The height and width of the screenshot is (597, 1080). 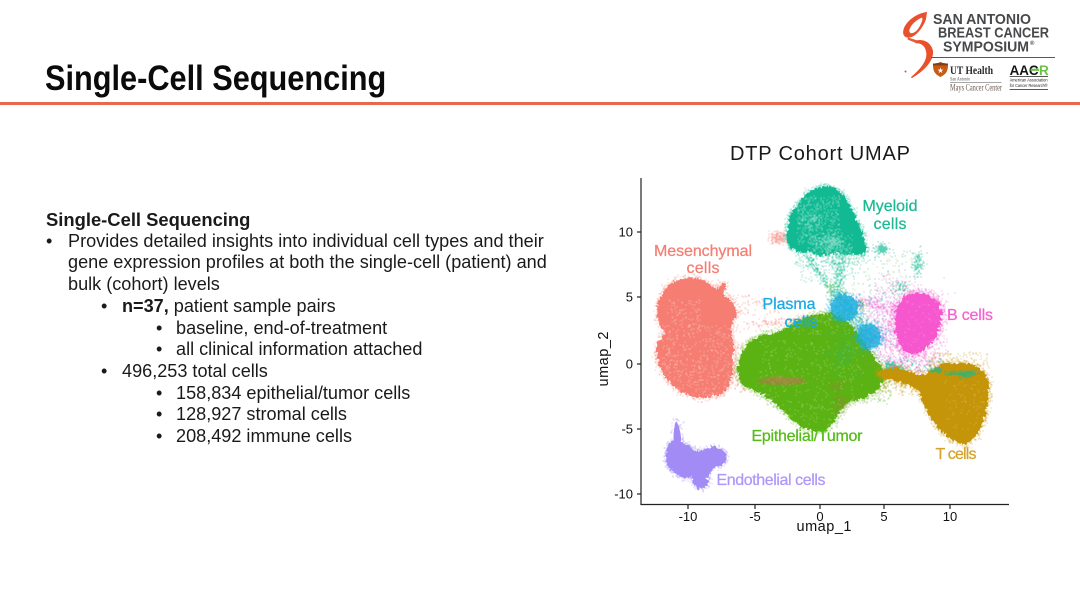 I want to click on svg-text: Mesenchymal, so click(x=703, y=251).